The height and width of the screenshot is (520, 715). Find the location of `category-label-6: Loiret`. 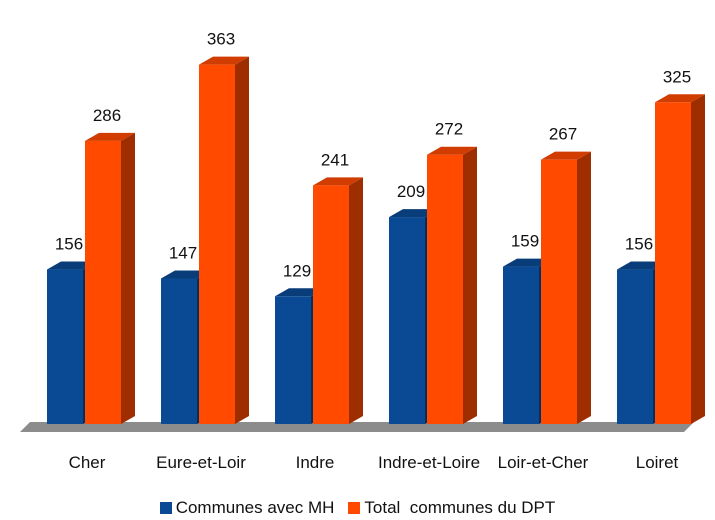

category-label-6: Loiret is located at coordinates (657, 462).